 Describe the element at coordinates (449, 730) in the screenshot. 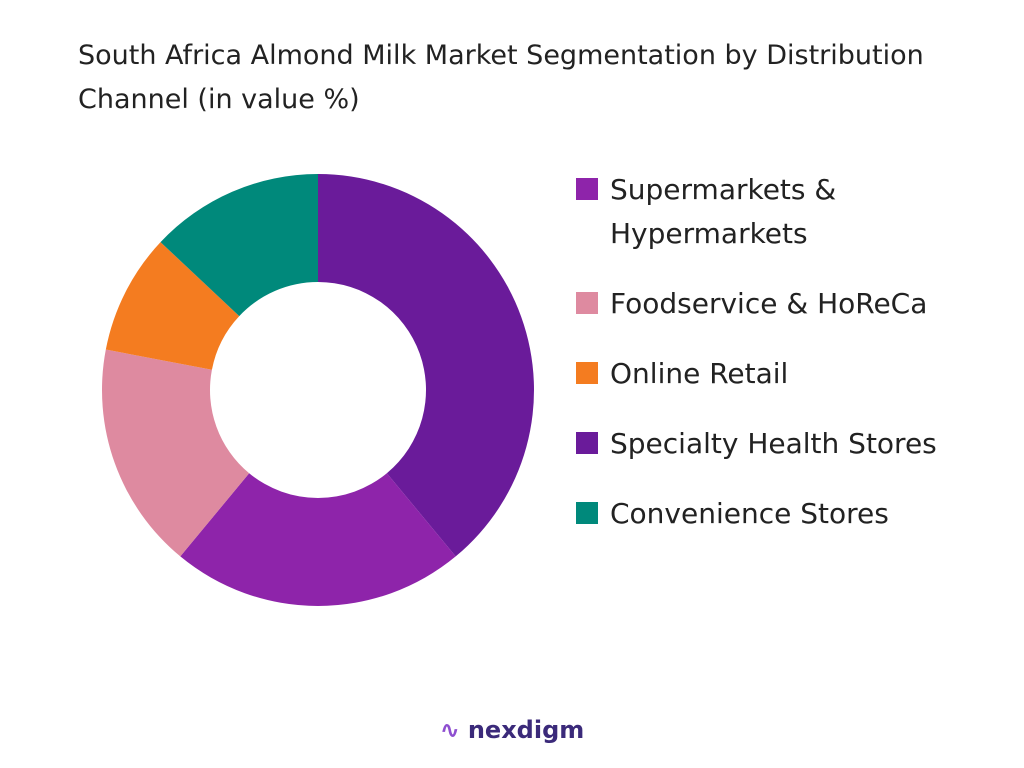

I see `logo-icon: ∿` at that location.